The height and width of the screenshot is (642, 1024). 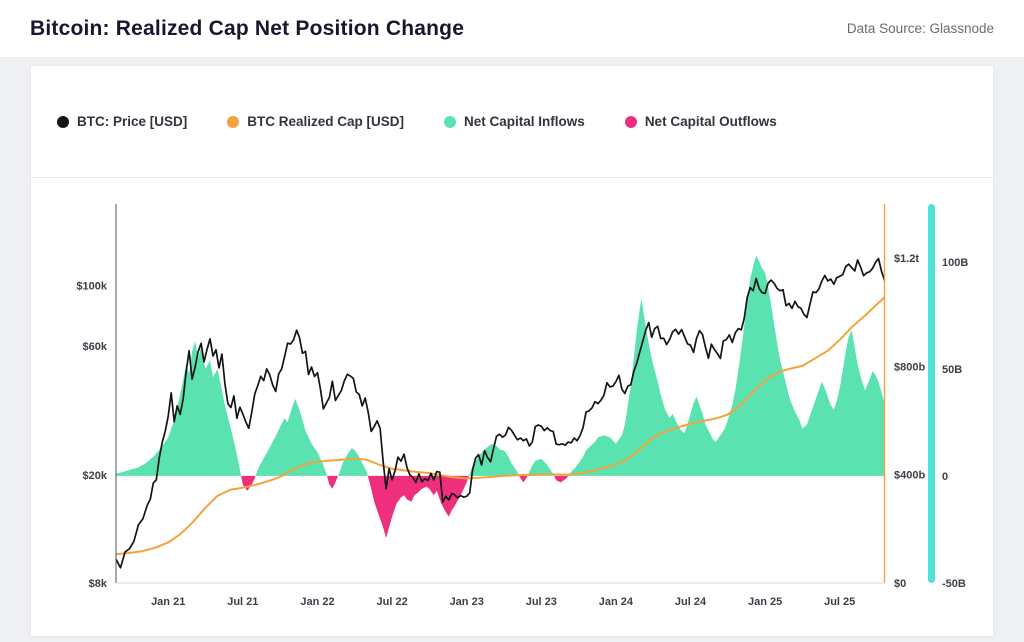 What do you see at coordinates (467, 602) in the screenshot?
I see `x-axis-label: Jan 23` at bounding box center [467, 602].